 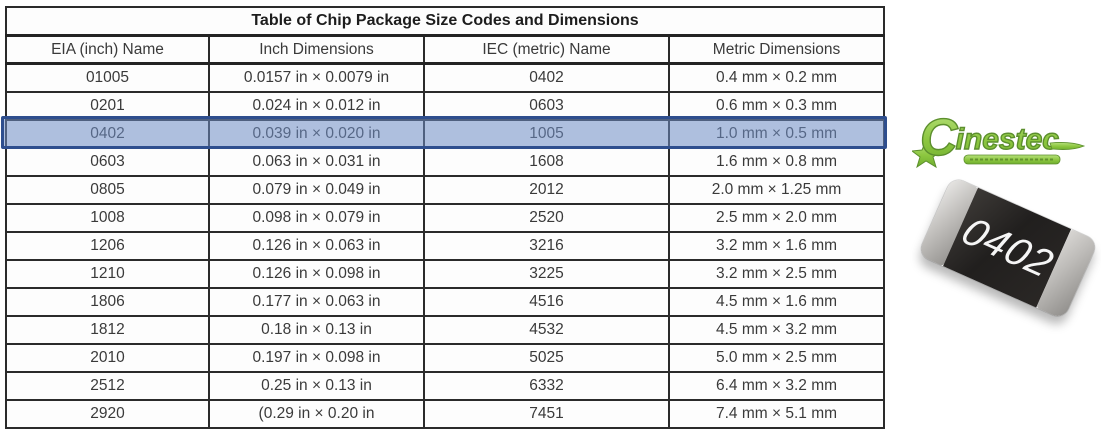 What do you see at coordinates (776, 218) in the screenshot?
I see `table-cell: 2.5 mm × 2.0 mm` at bounding box center [776, 218].